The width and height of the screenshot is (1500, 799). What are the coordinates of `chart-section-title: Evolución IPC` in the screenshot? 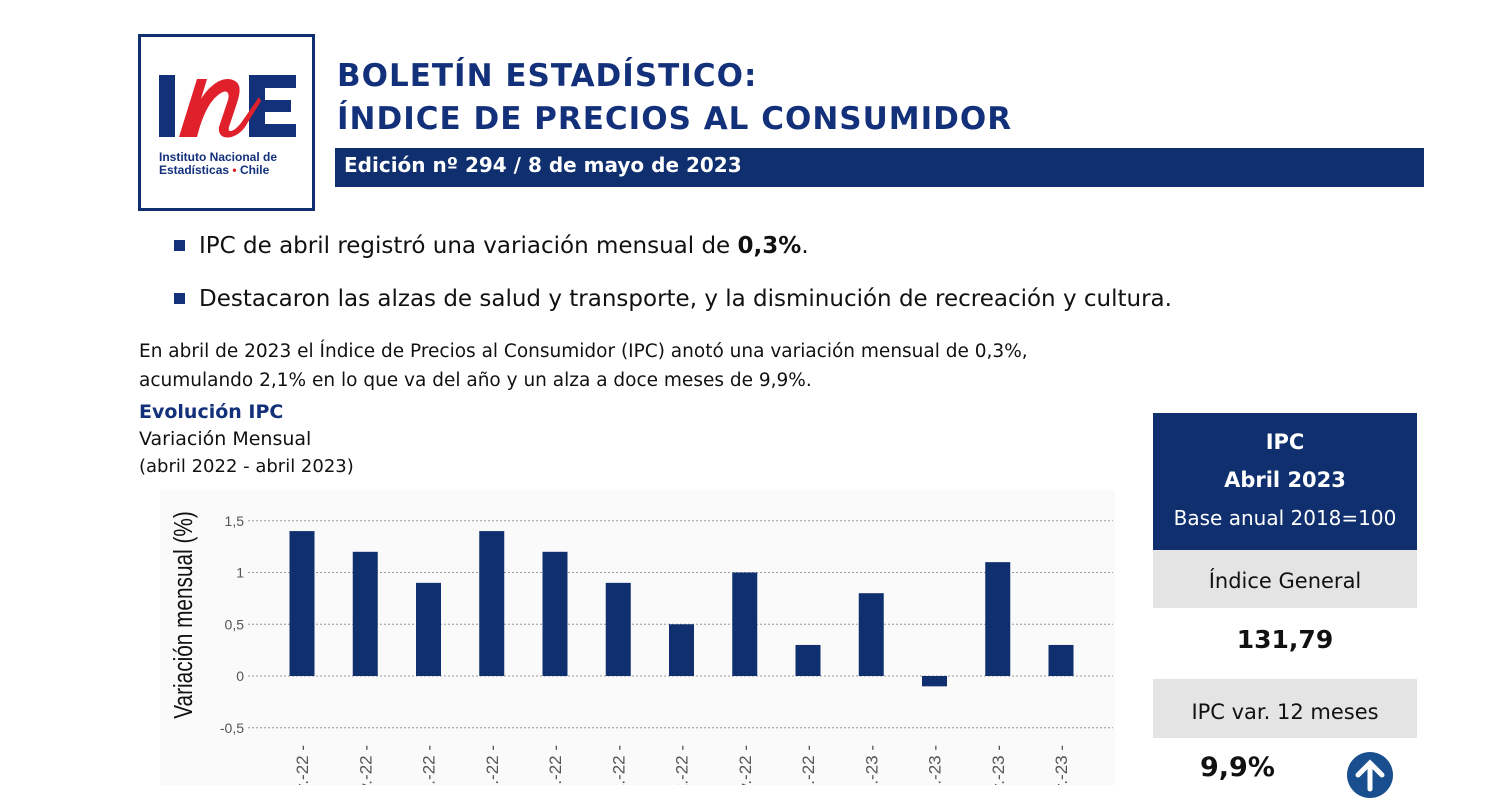 It's located at (211, 412).